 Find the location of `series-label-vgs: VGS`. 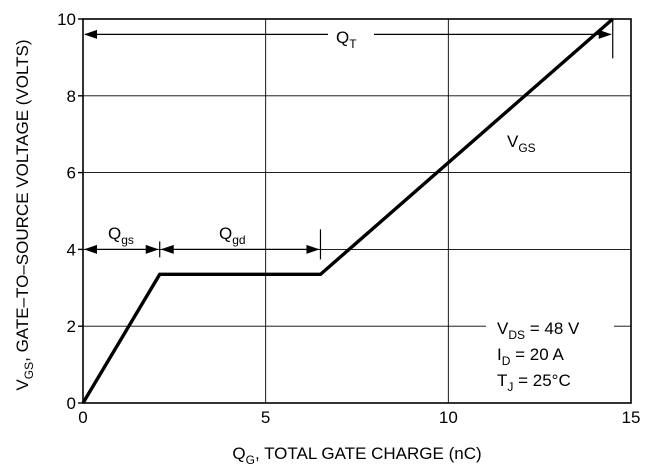

series-label-vgs: VGS is located at coordinates (521, 143).